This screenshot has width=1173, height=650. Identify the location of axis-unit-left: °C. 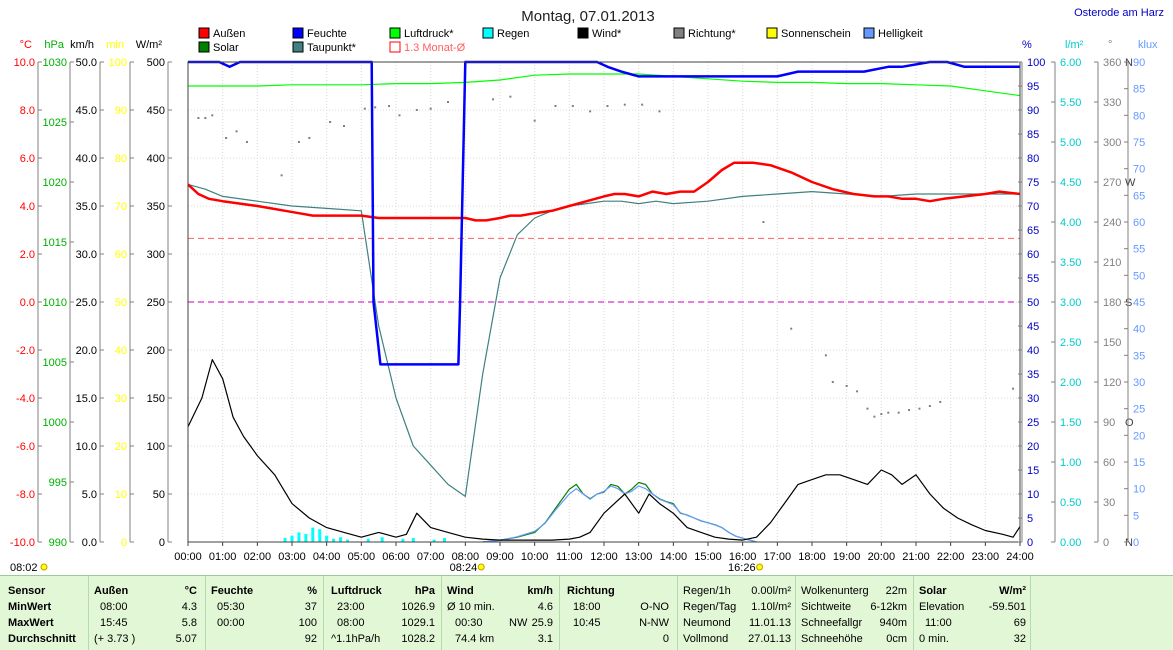
(26, 45).